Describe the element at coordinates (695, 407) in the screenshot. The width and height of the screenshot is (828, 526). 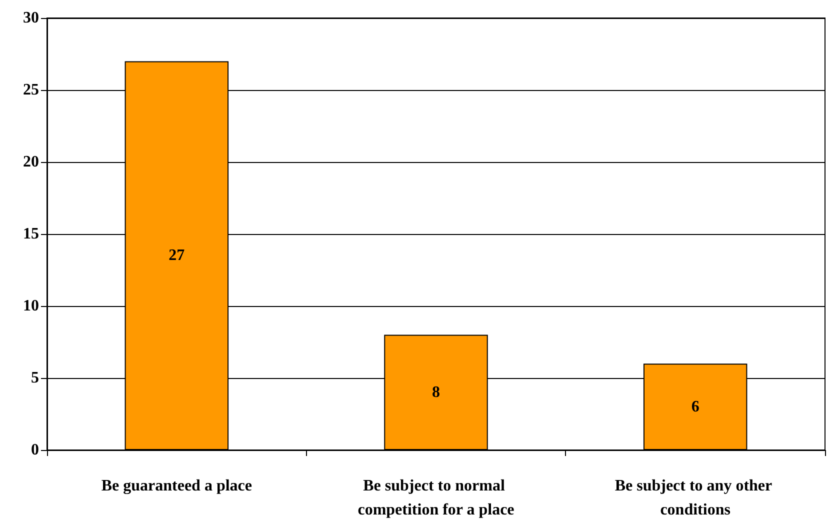
I see `data-label: 6` at that location.